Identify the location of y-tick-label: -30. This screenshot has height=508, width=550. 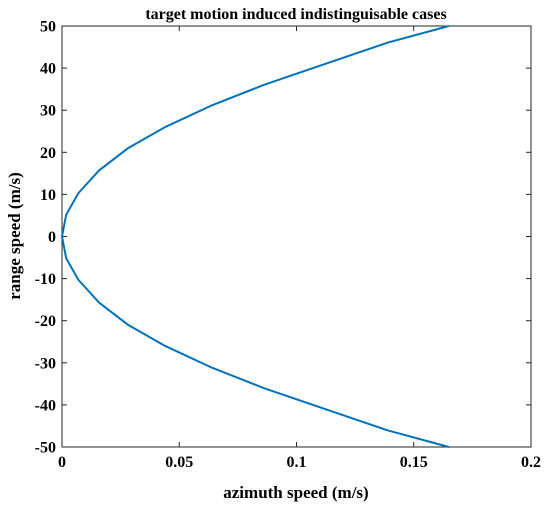
(45, 363).